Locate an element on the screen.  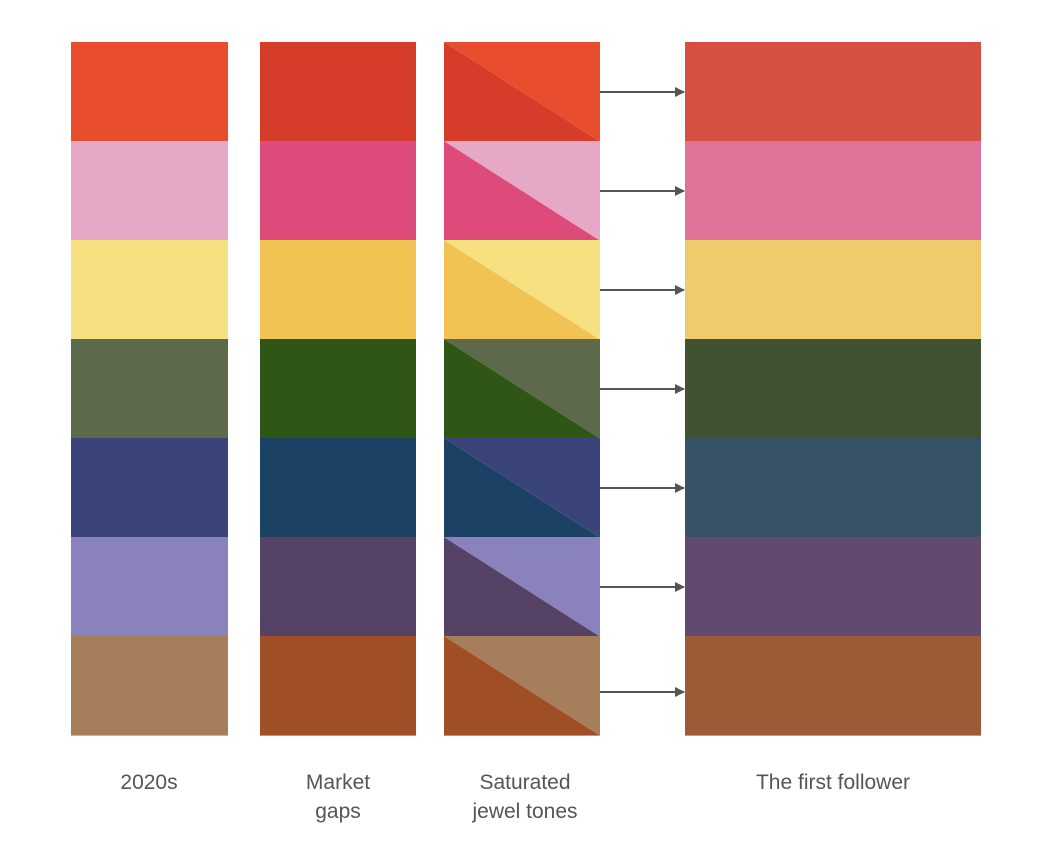
label-2020s: 2020s is located at coordinates (149, 782).